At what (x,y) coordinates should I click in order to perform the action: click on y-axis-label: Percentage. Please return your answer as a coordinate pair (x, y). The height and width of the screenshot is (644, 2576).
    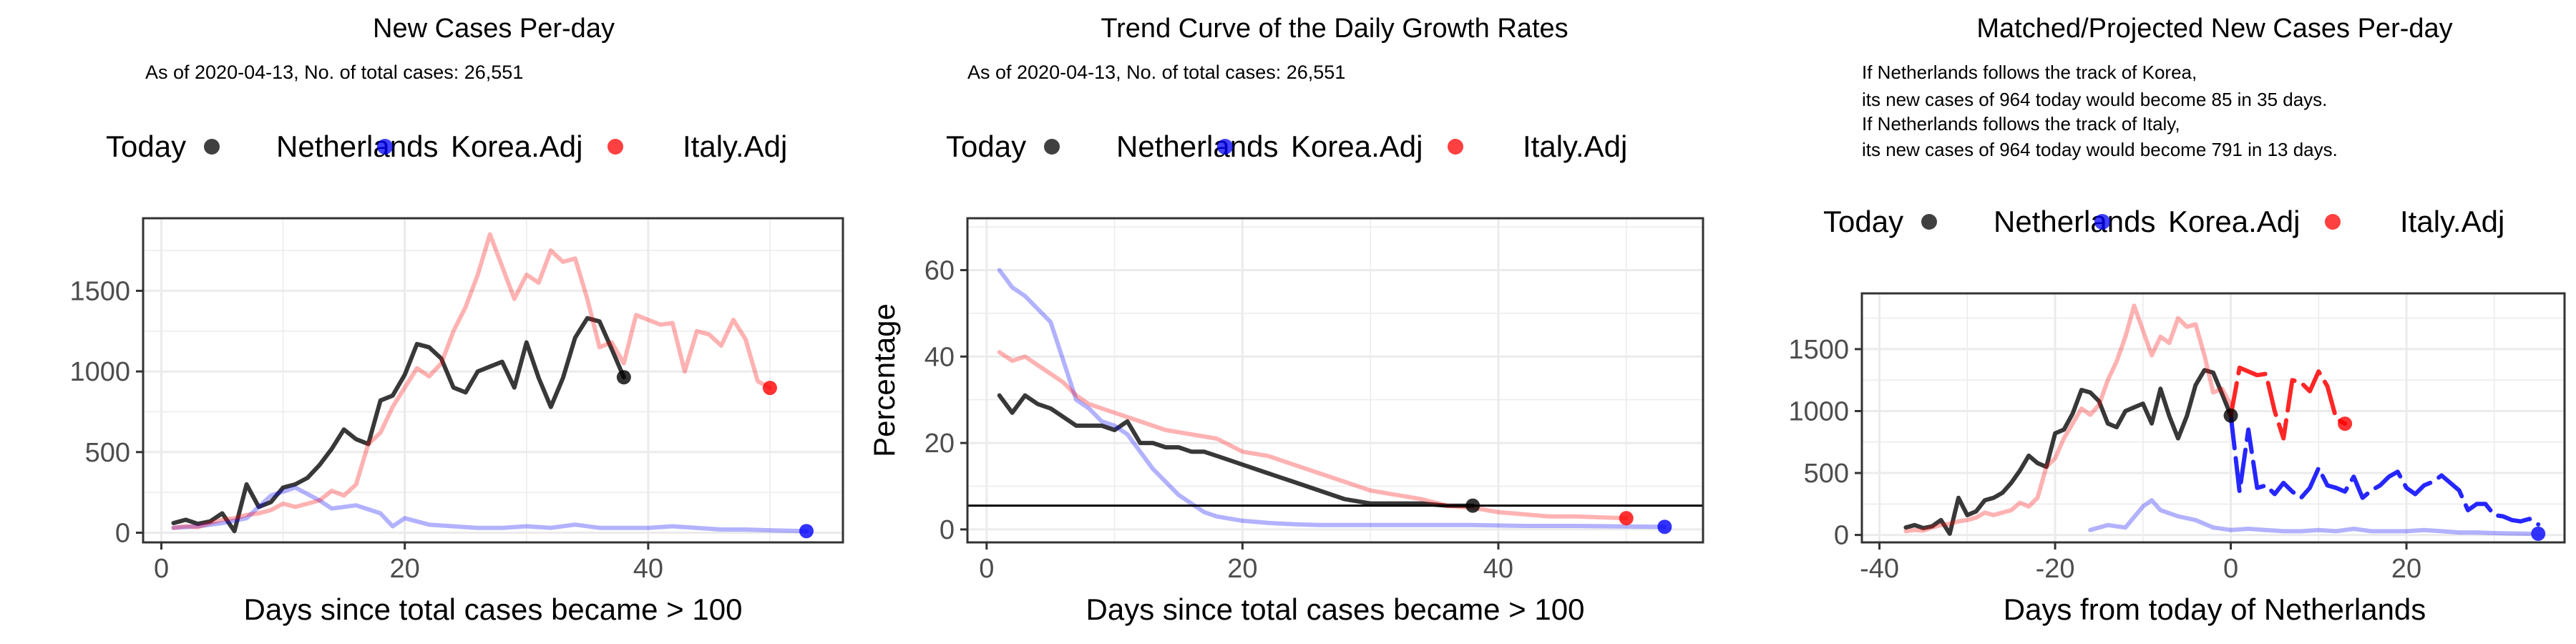
    Looking at the image, I should click on (884, 380).